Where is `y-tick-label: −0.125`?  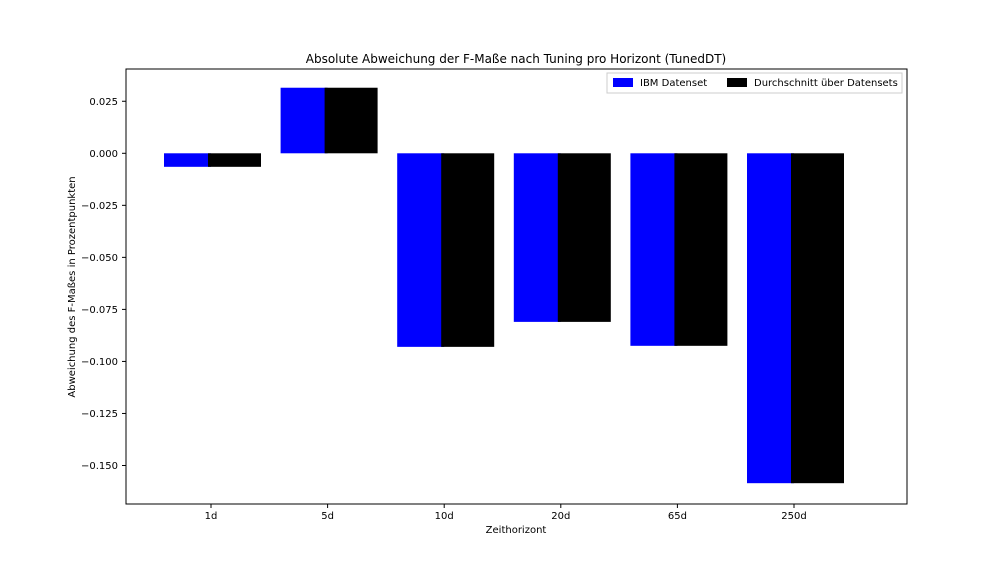
y-tick-label: −0.125 is located at coordinates (99, 414).